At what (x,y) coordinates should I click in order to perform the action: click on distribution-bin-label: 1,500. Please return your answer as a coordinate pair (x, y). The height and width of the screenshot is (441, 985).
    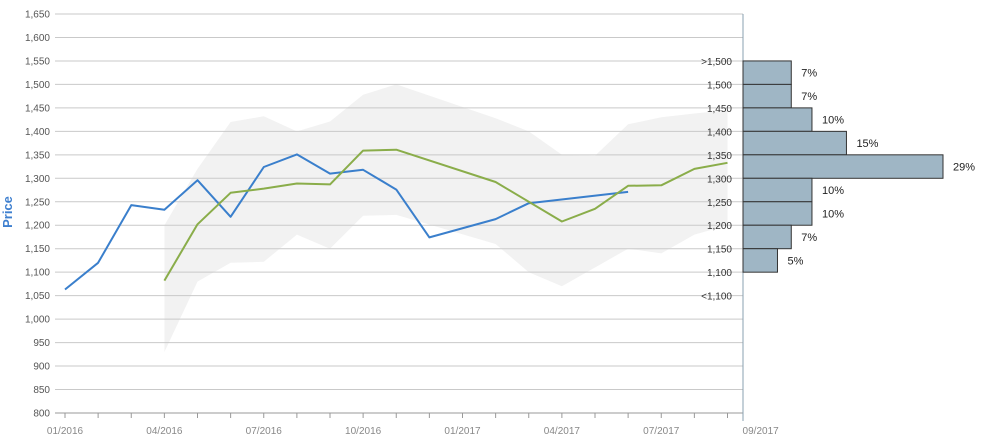
    Looking at the image, I should click on (719, 85).